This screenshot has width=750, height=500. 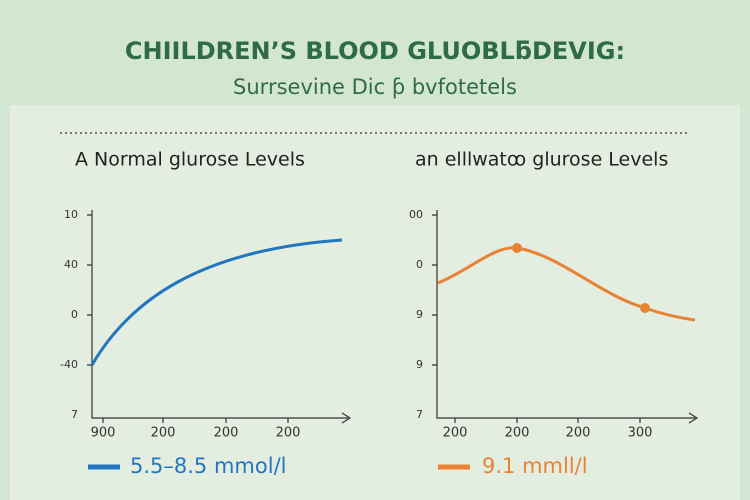 What do you see at coordinates (71, 214) in the screenshot?
I see `y-label: 10` at bounding box center [71, 214].